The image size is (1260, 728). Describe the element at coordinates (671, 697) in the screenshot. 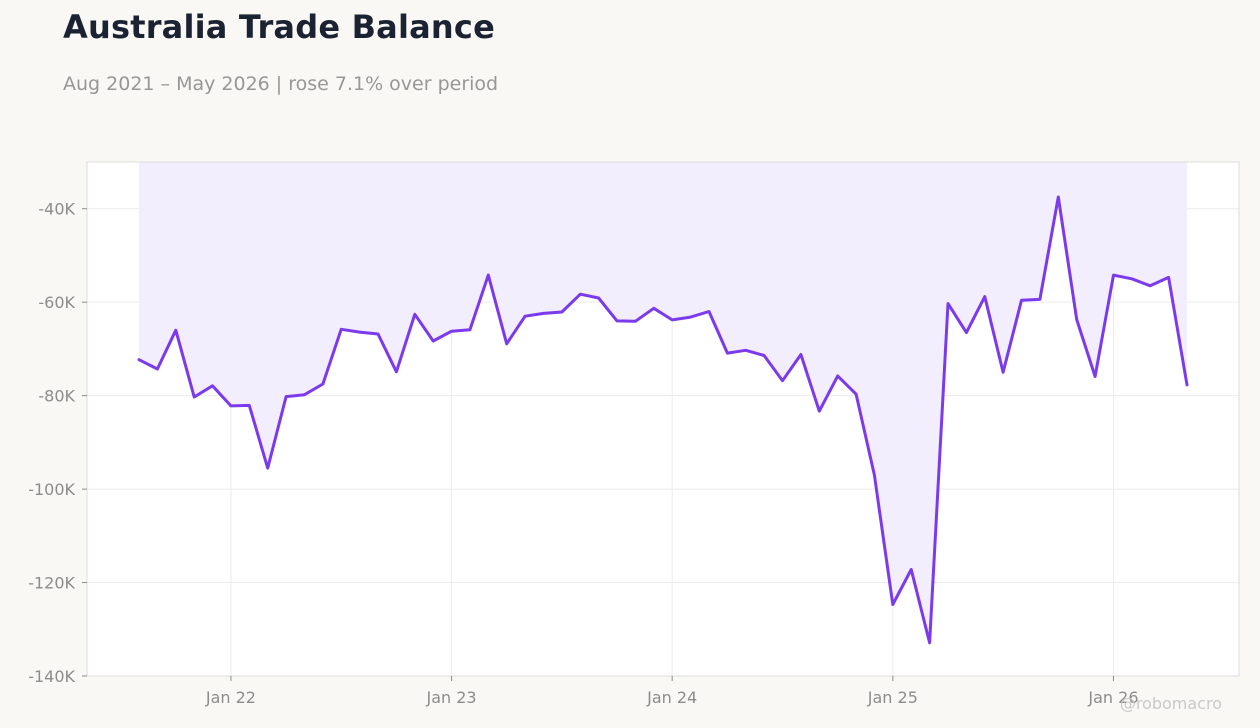

I see `x-tick-label: Jan 24` at that location.